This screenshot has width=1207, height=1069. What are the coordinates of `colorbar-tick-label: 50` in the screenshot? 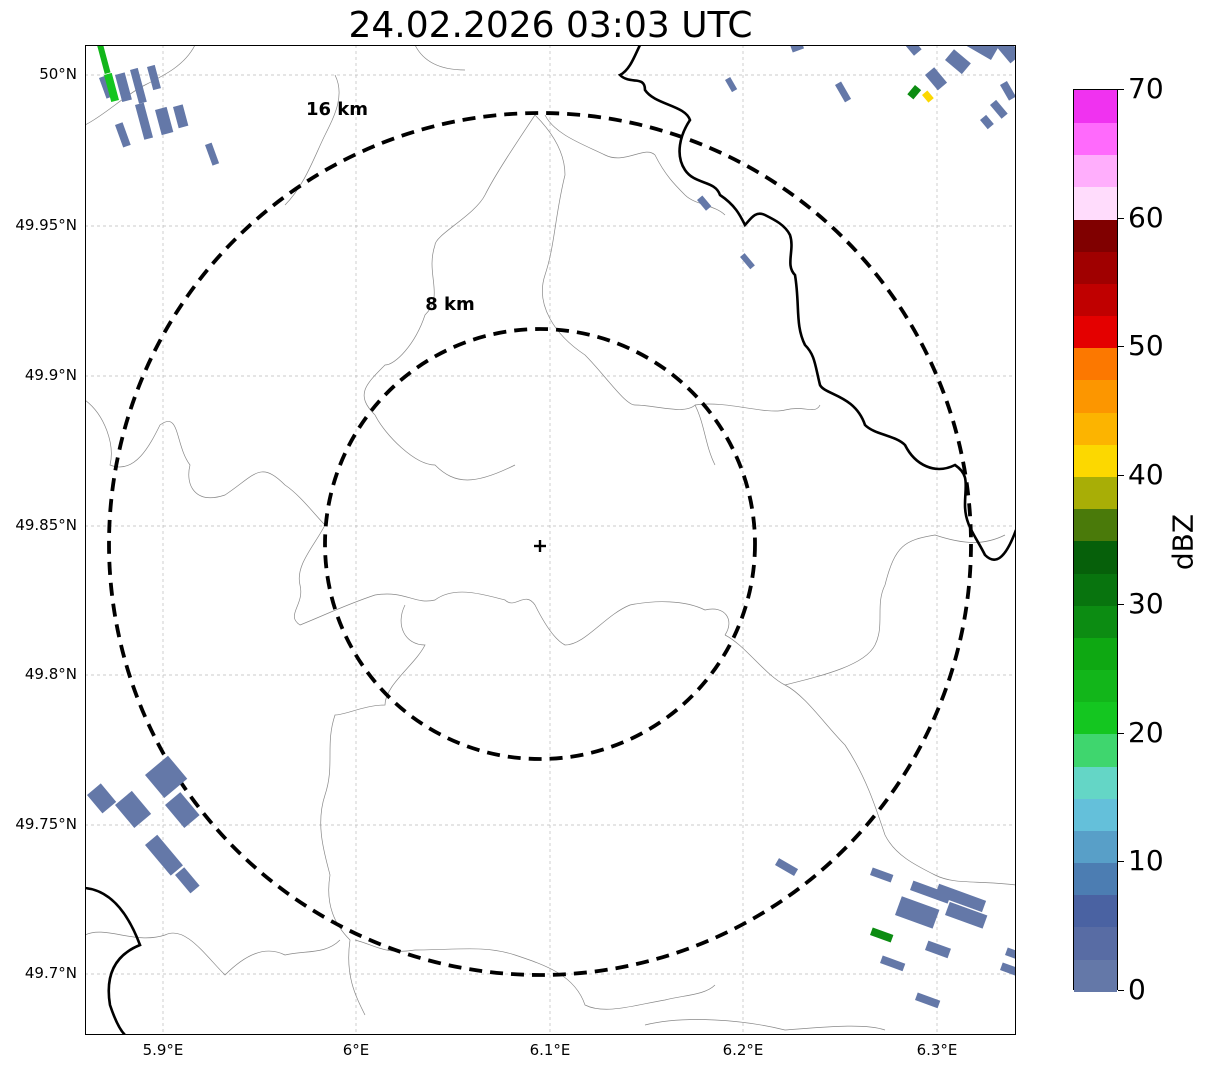 It's located at (1146, 346).